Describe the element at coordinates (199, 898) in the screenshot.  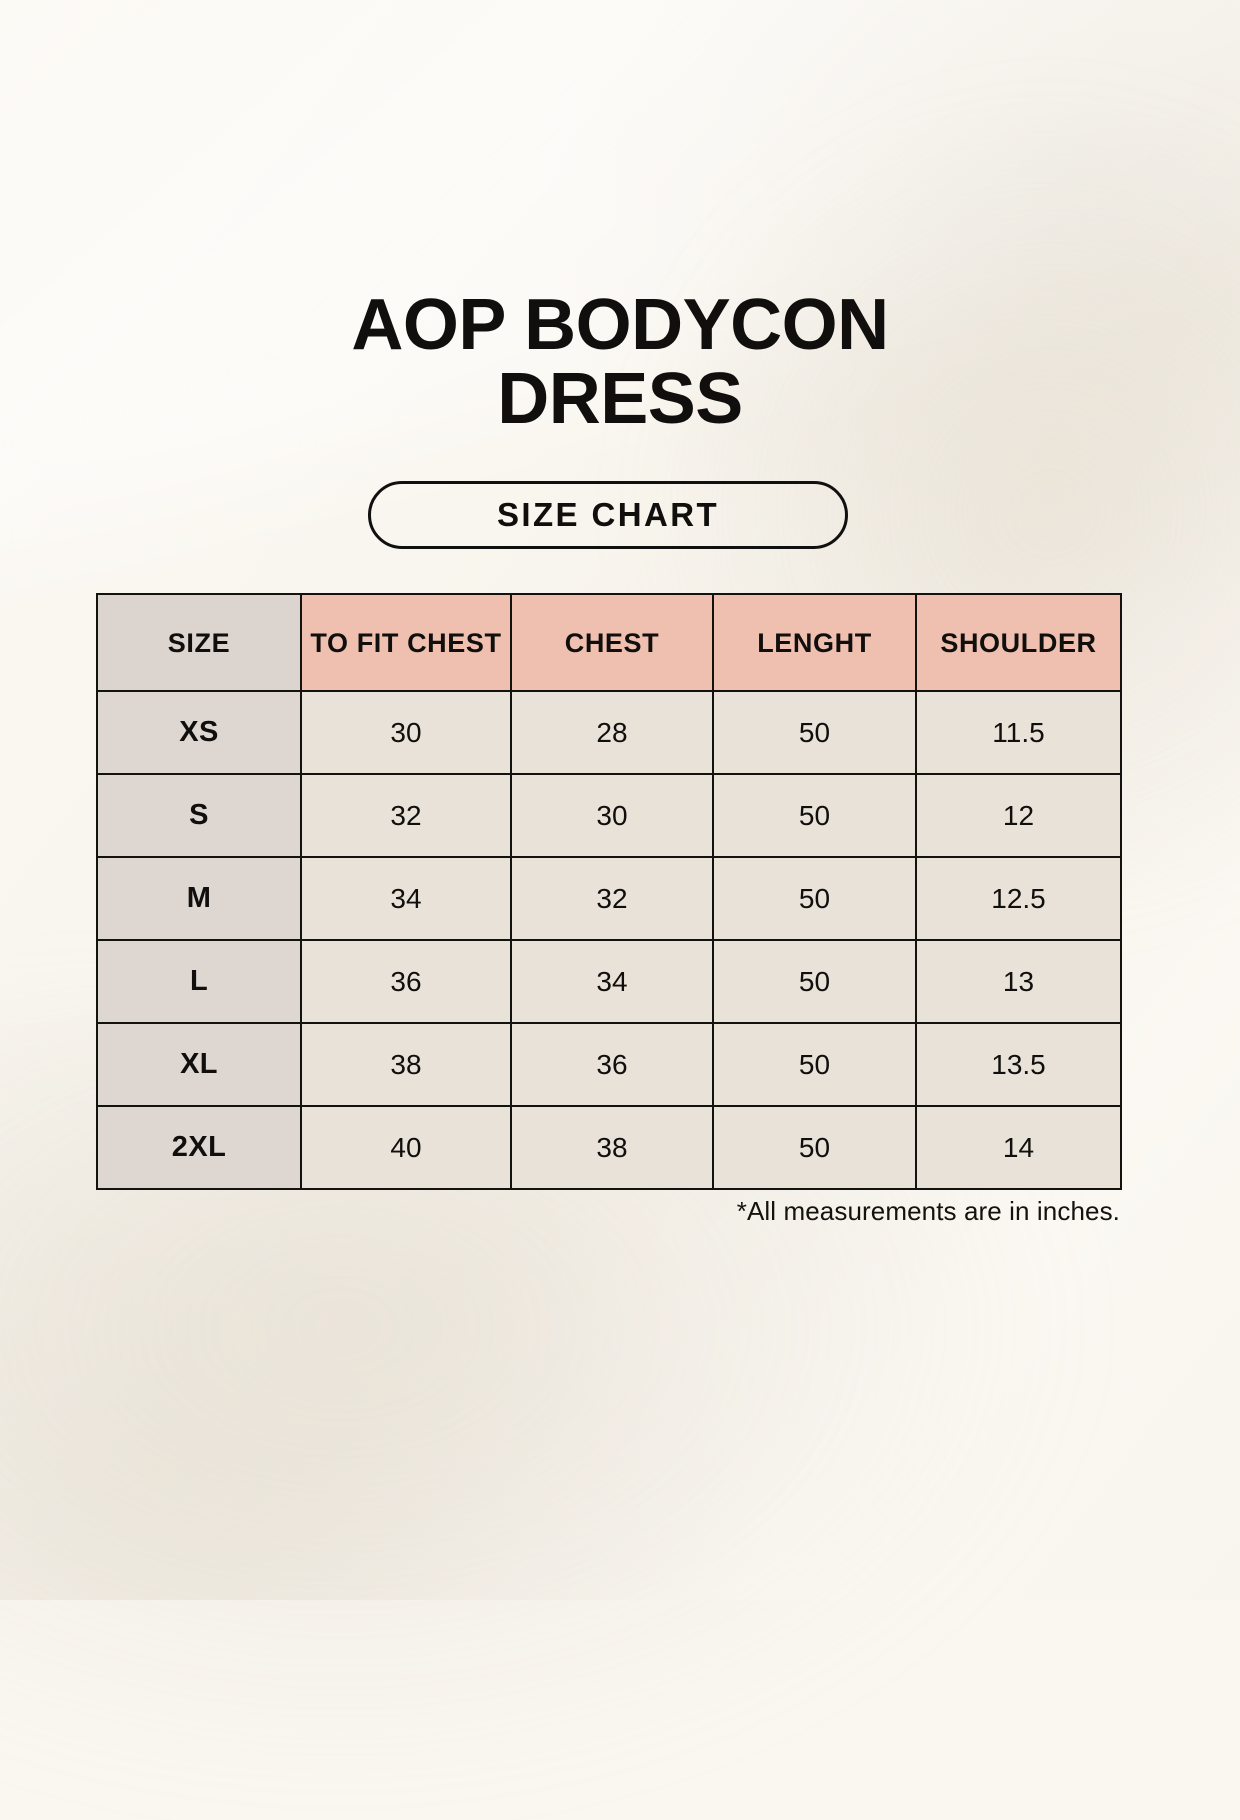
I see `cell-size: M` at that location.